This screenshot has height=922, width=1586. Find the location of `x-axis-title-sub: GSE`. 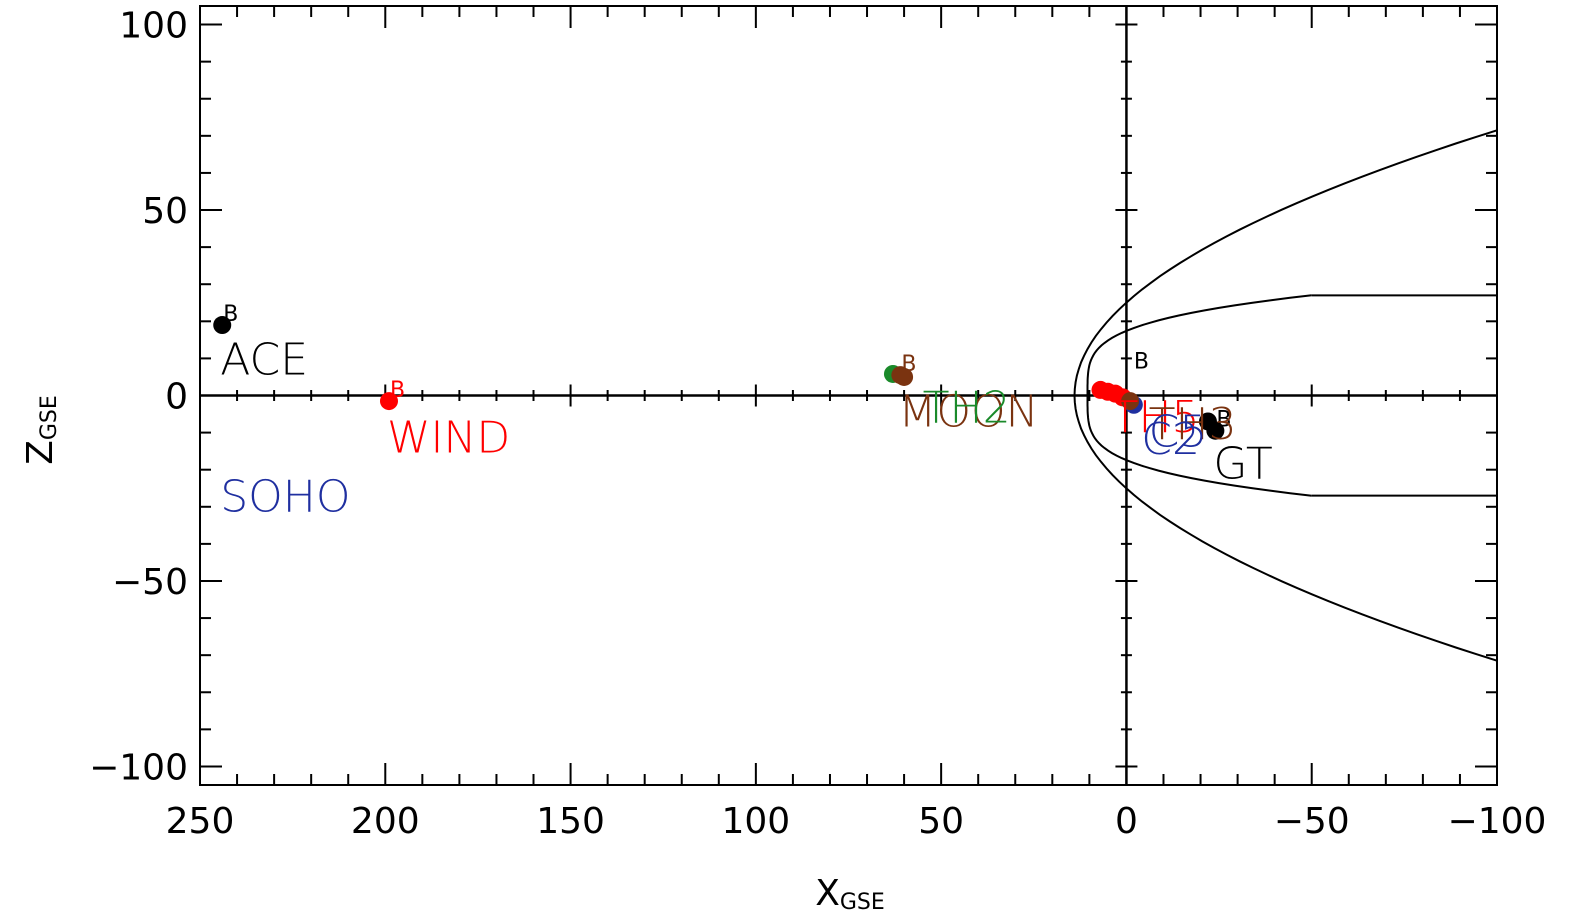

x-axis-title-sub: GSE is located at coordinates (862, 902).